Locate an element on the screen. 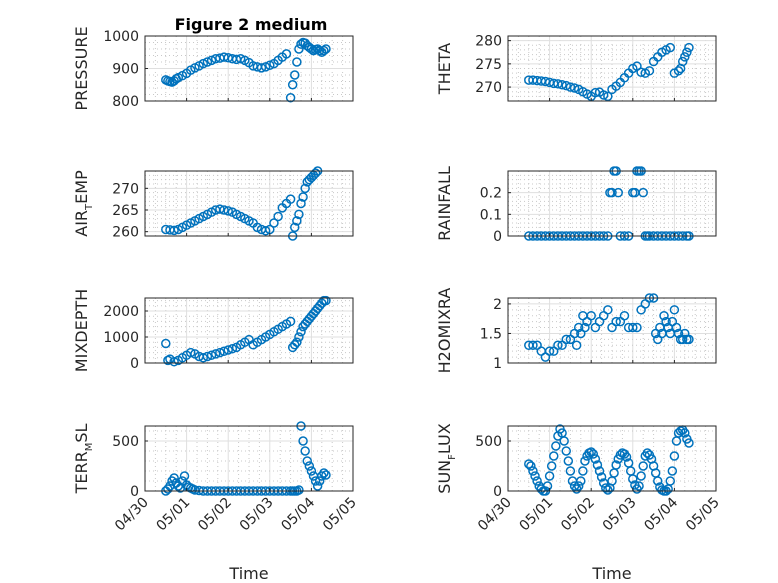  y-axis-label: THETA is located at coordinates (444, 69).